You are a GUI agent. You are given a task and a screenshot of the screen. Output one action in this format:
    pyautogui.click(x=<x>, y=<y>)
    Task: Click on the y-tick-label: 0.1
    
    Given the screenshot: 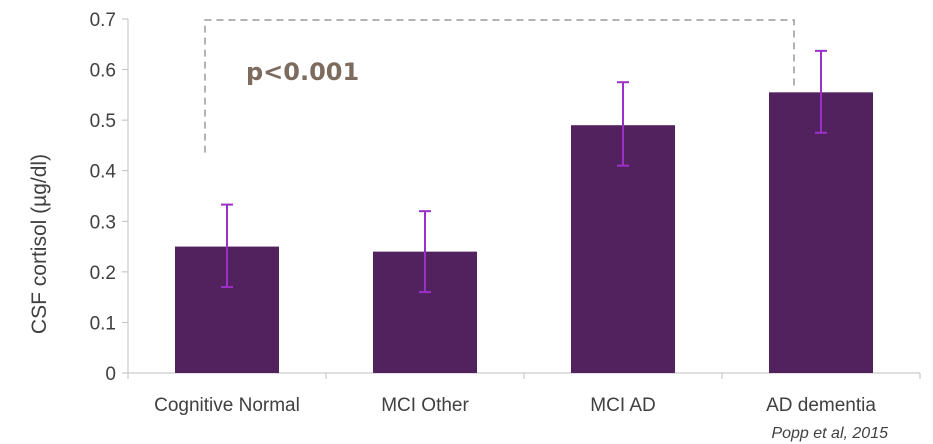 What is the action you would take?
    pyautogui.click(x=103, y=323)
    